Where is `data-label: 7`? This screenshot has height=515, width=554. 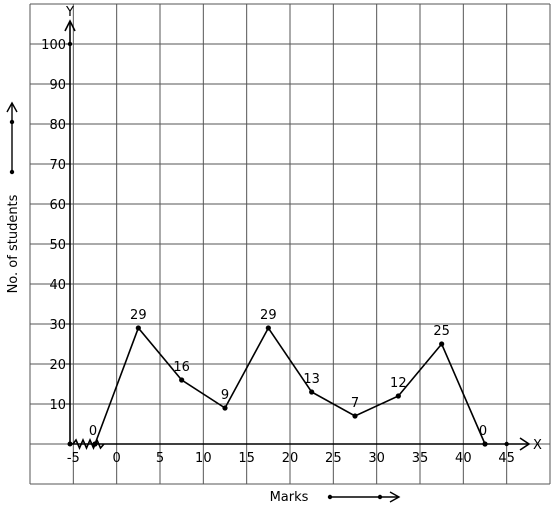
data-label: 7 is located at coordinates (355, 403).